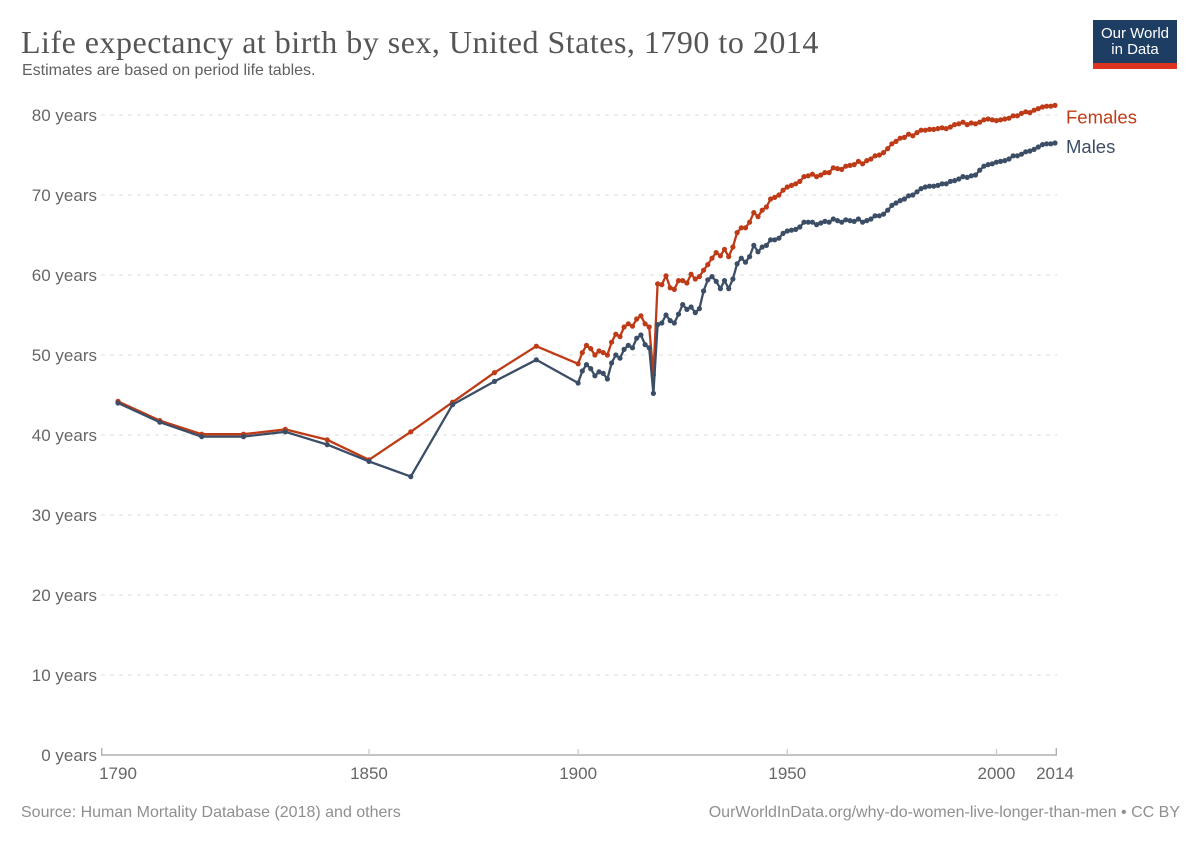 The width and height of the screenshot is (1200, 847). I want to click on owid-logo: Our World in Data, so click(1135, 44).